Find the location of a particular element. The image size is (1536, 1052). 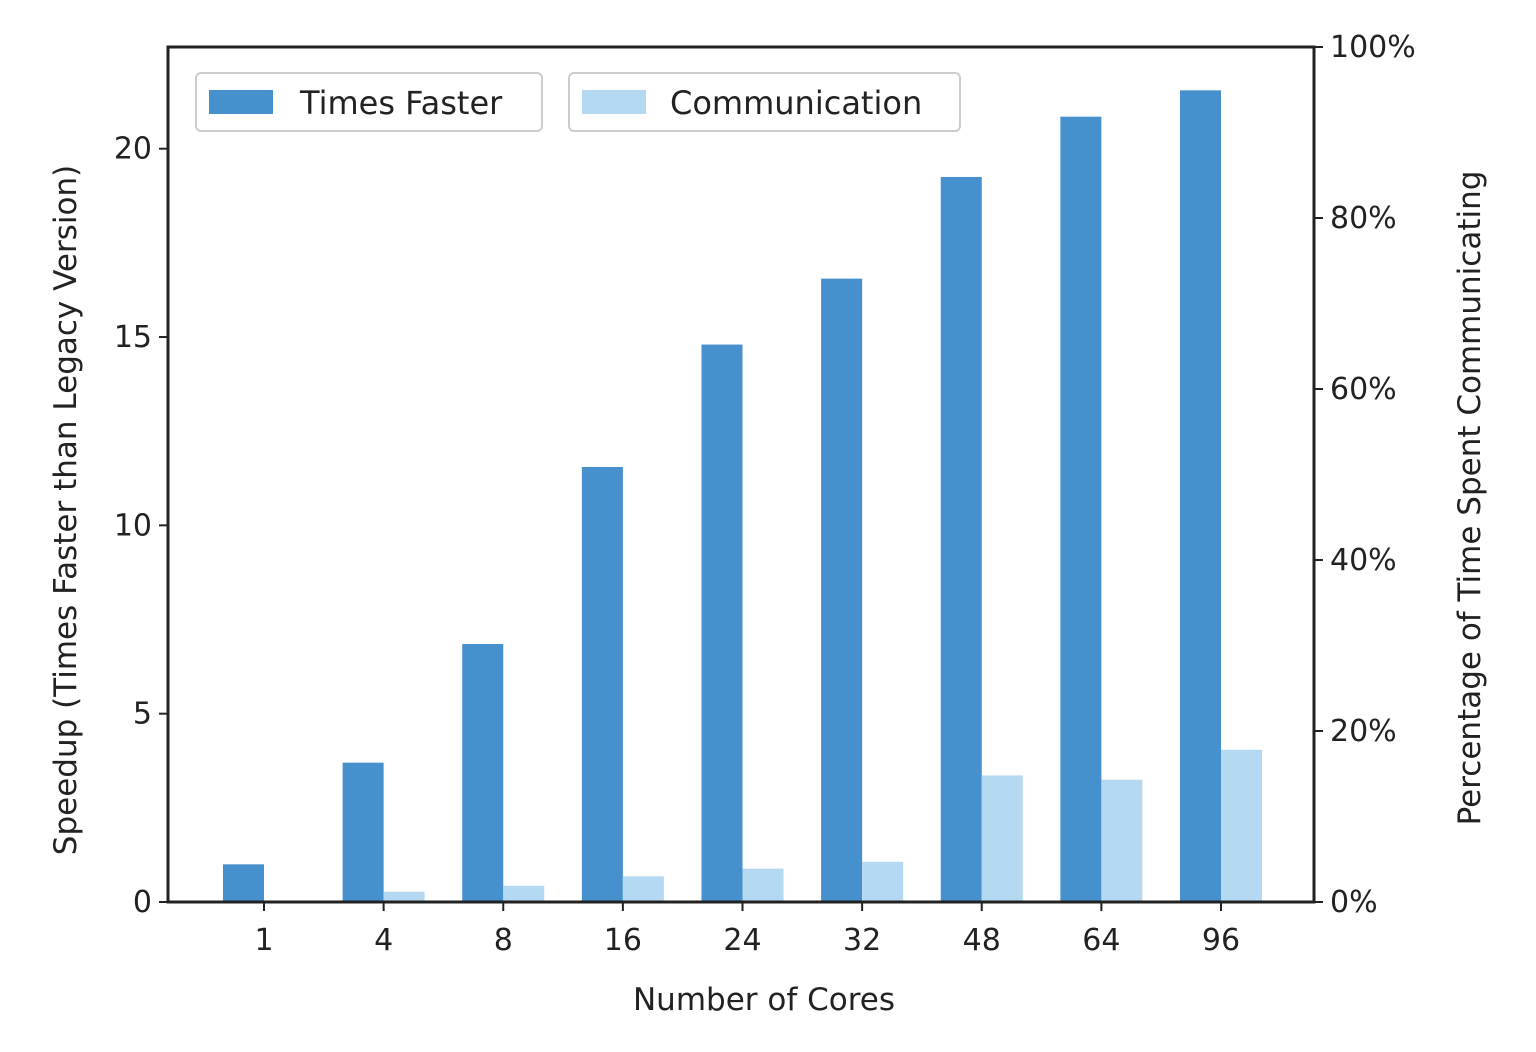

legend-times-faster: Times Faster is located at coordinates (369, 102).